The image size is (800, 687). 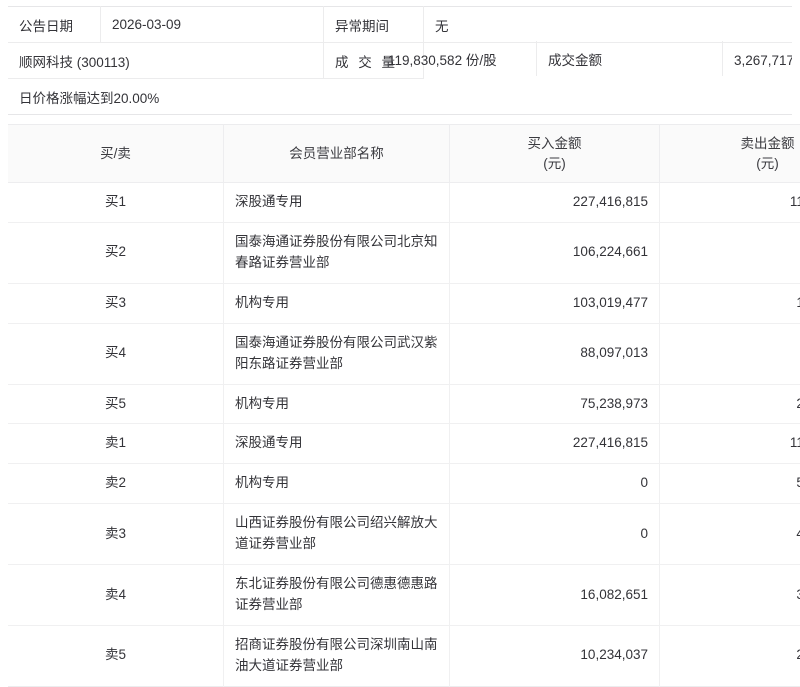 What do you see at coordinates (116, 252) in the screenshot?
I see `cell-rank: 买2` at bounding box center [116, 252].